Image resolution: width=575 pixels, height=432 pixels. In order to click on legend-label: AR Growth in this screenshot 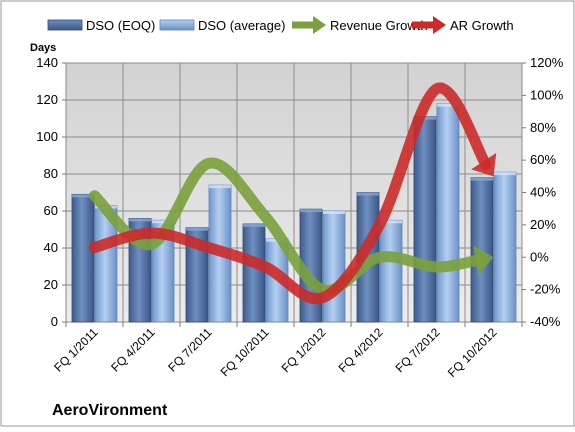, I will do `click(482, 25)`.